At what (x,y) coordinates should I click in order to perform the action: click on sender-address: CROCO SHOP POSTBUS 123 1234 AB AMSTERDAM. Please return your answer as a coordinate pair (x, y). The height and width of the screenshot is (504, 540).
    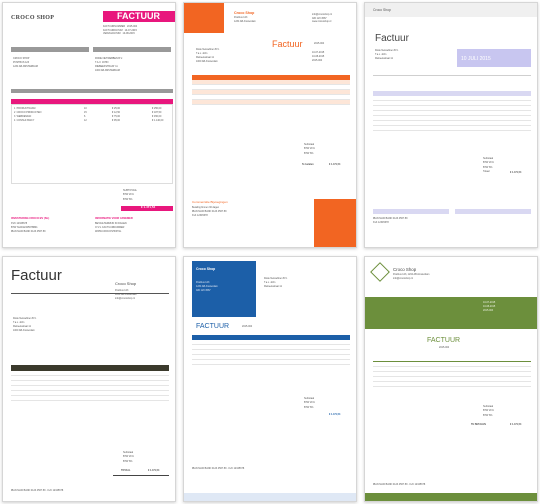
    Looking at the image, I should click on (25, 62).